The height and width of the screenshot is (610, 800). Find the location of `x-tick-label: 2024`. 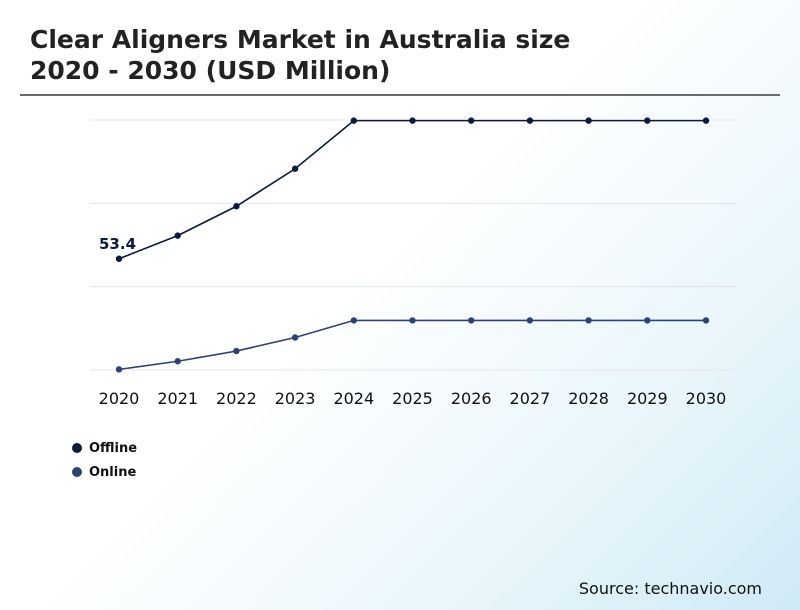

x-tick-label: 2024 is located at coordinates (353, 398).